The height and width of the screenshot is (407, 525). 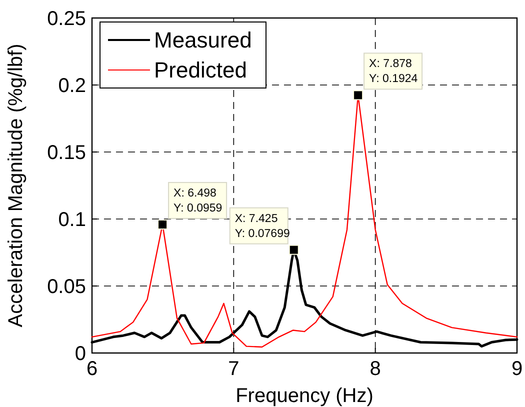 What do you see at coordinates (203, 40) in the screenshot?
I see `legend-label: Measured` at bounding box center [203, 40].